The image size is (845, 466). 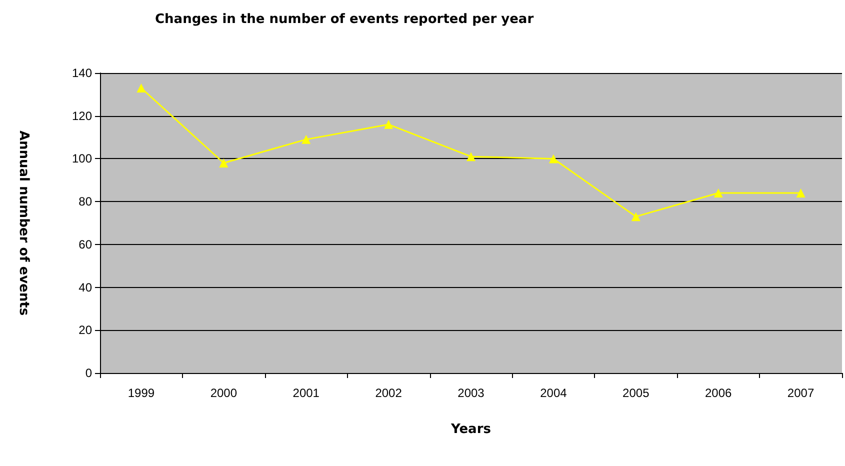 What do you see at coordinates (85, 201) in the screenshot?
I see `y-tick-label: 80` at bounding box center [85, 201].